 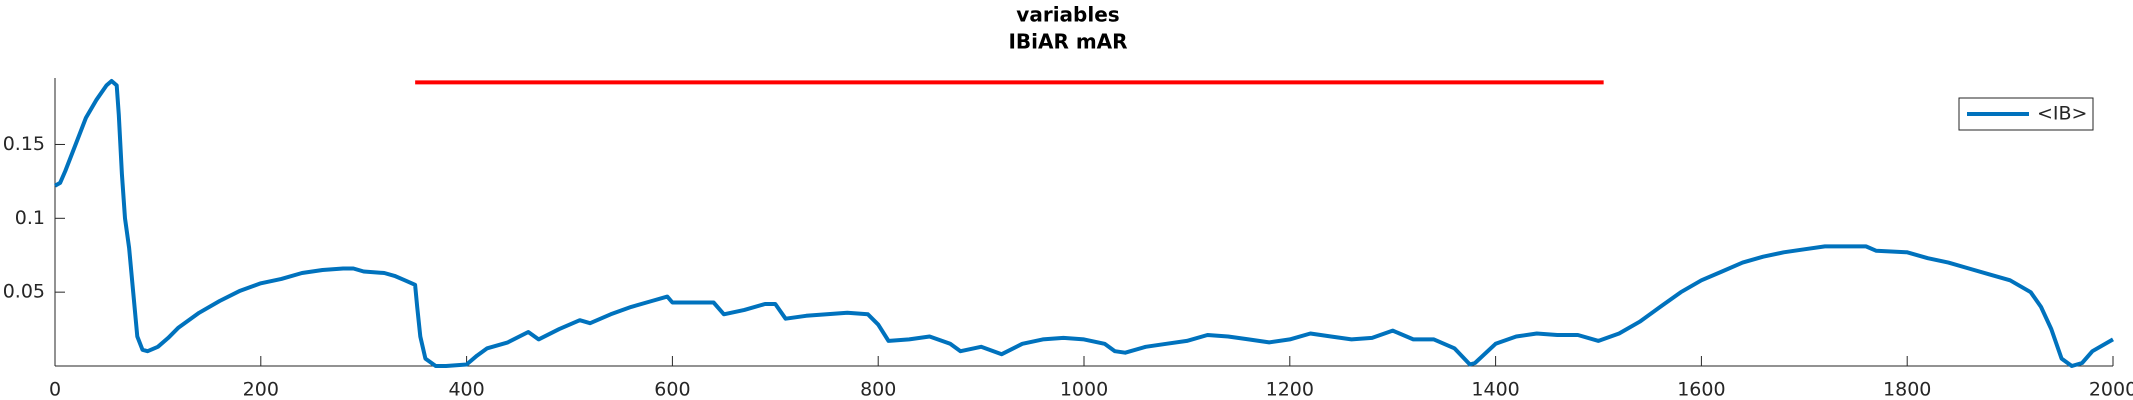 I want to click on x-tick-label: 400, so click(x=466, y=389).